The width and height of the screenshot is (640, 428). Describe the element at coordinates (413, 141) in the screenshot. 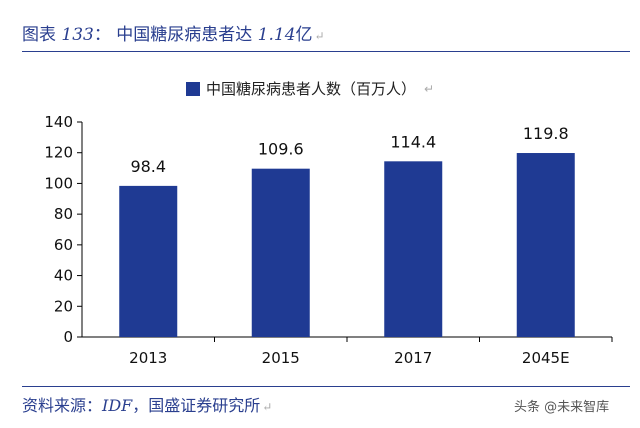

I see `data-label: 114.4` at that location.